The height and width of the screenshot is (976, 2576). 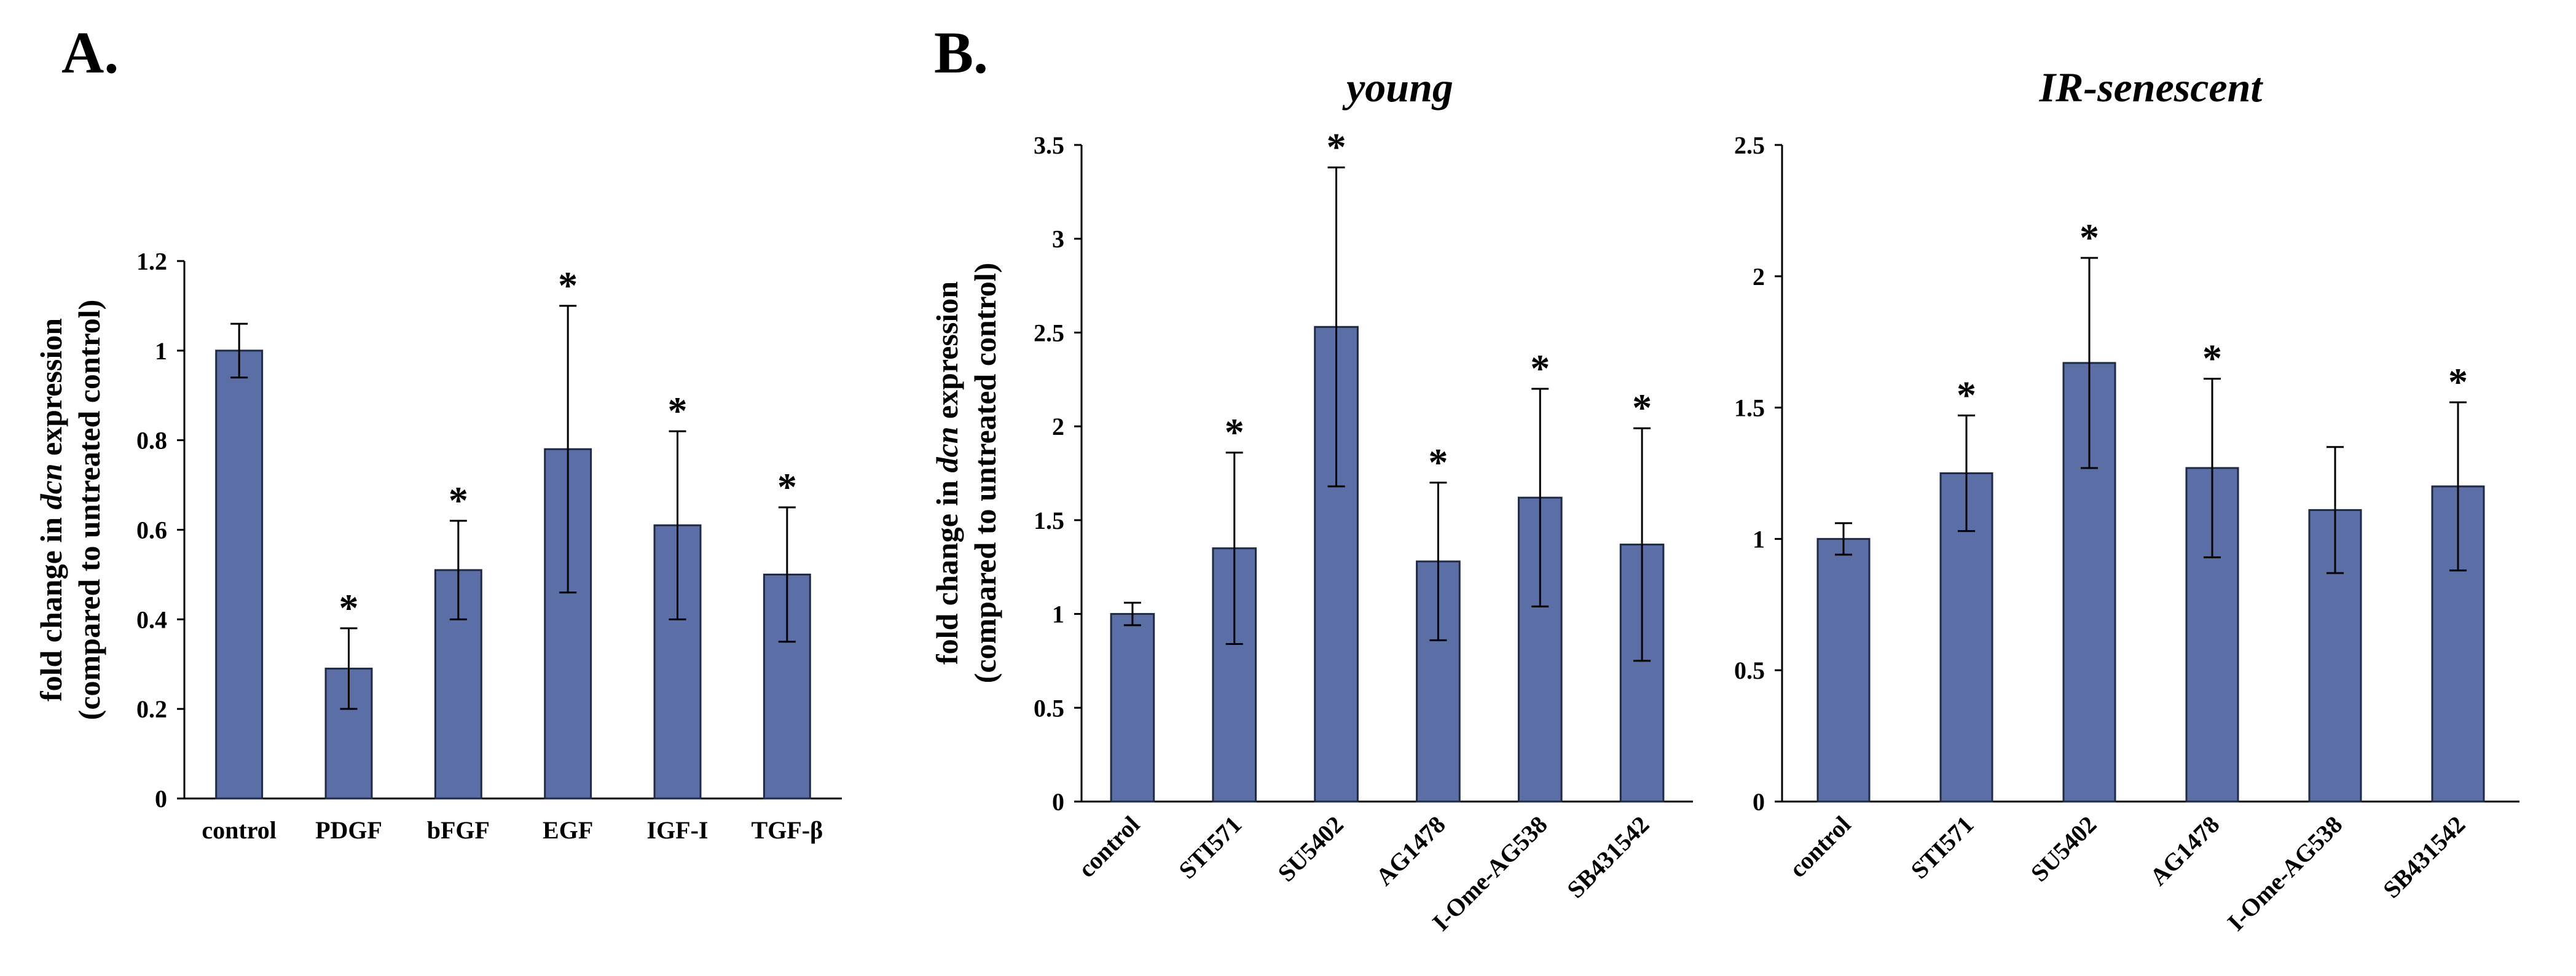 I want to click on ylabel-a-italic: dcn, so click(x=51, y=487).